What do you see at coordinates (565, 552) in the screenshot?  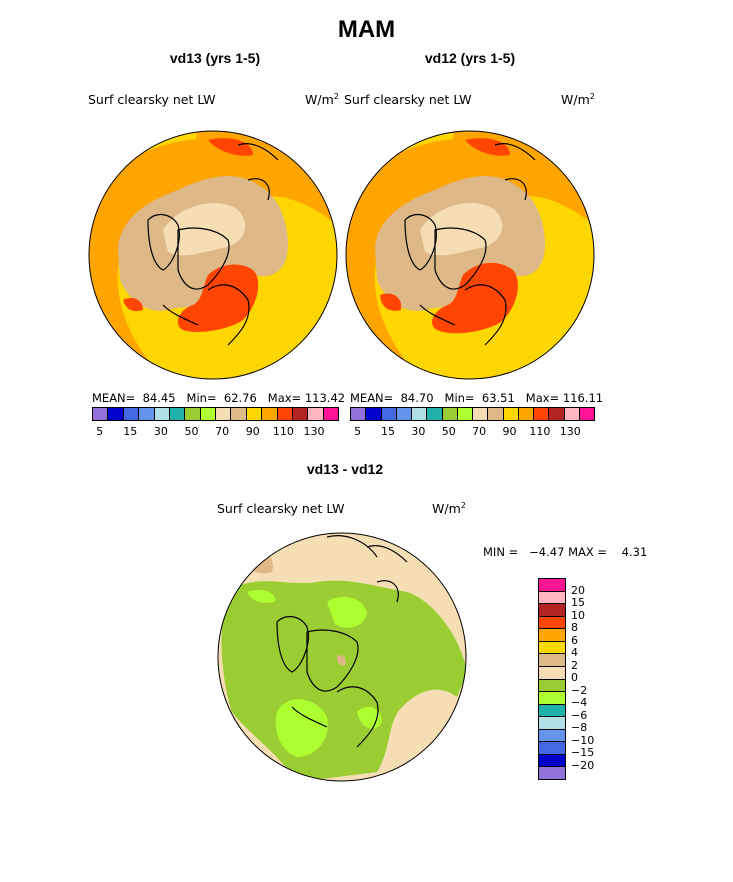 I see `diff-minmax: MIN = −4.47 MAX = 4.31` at bounding box center [565, 552].